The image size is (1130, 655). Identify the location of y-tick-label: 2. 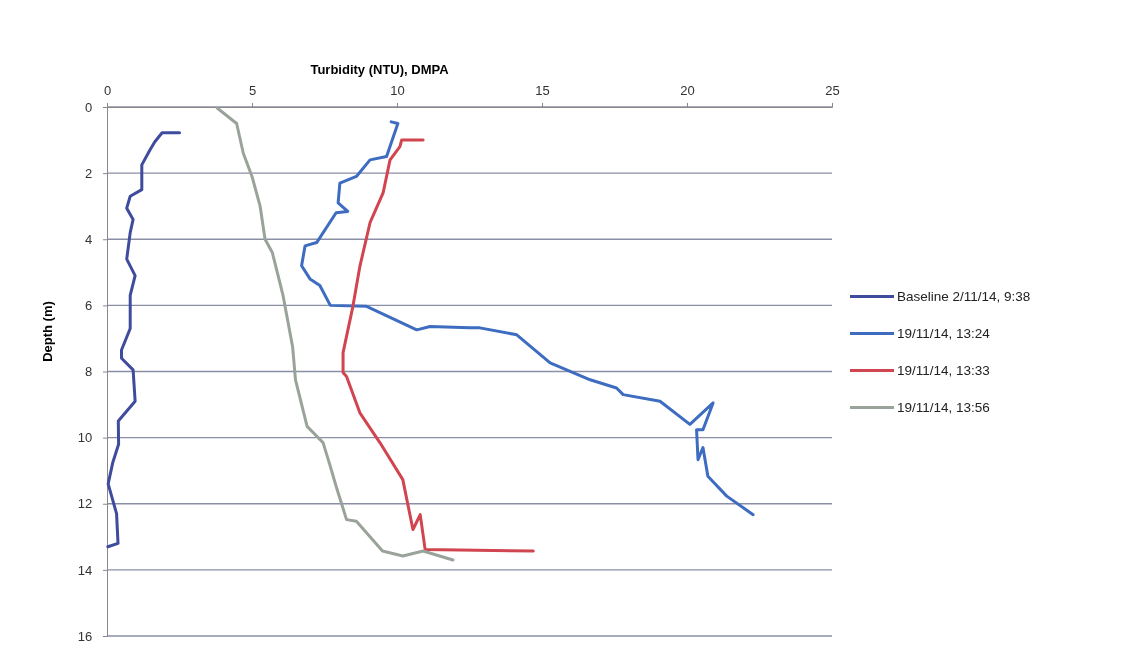
(88, 173).